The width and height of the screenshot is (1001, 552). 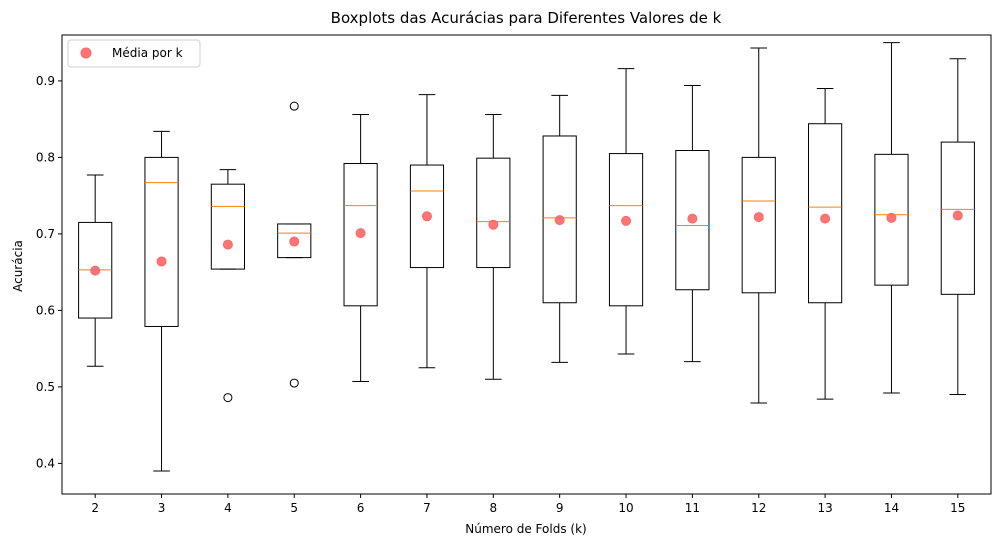 What do you see at coordinates (560, 508) in the screenshot?
I see `x-tick-label: 9` at bounding box center [560, 508].